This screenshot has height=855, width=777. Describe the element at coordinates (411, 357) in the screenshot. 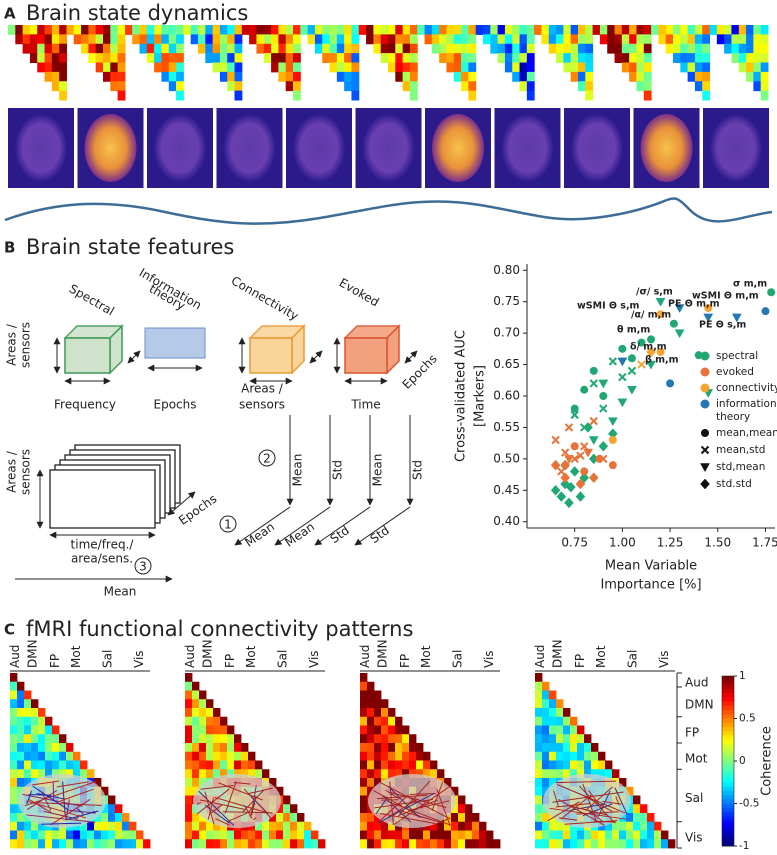

I see `arrow` at that location.